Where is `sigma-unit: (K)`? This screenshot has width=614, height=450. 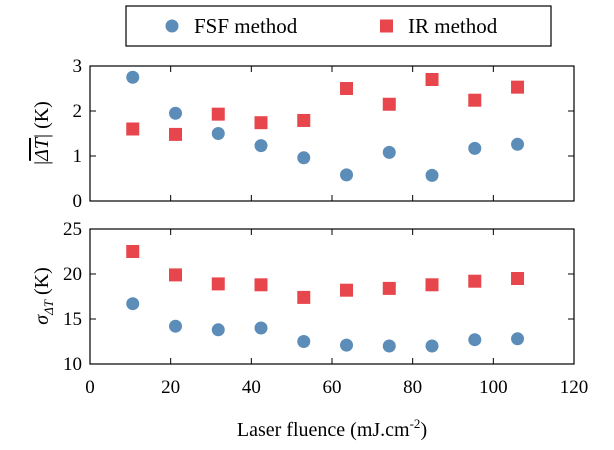
sigma-unit: (K) is located at coordinates (42, 283).